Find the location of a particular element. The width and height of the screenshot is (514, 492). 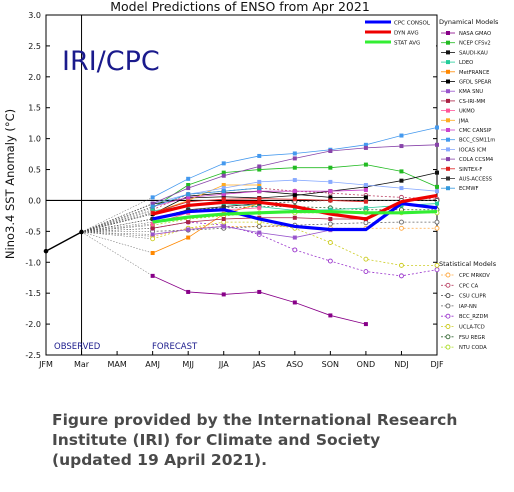

x-tick-label: NDJ is located at coordinates (401, 364).